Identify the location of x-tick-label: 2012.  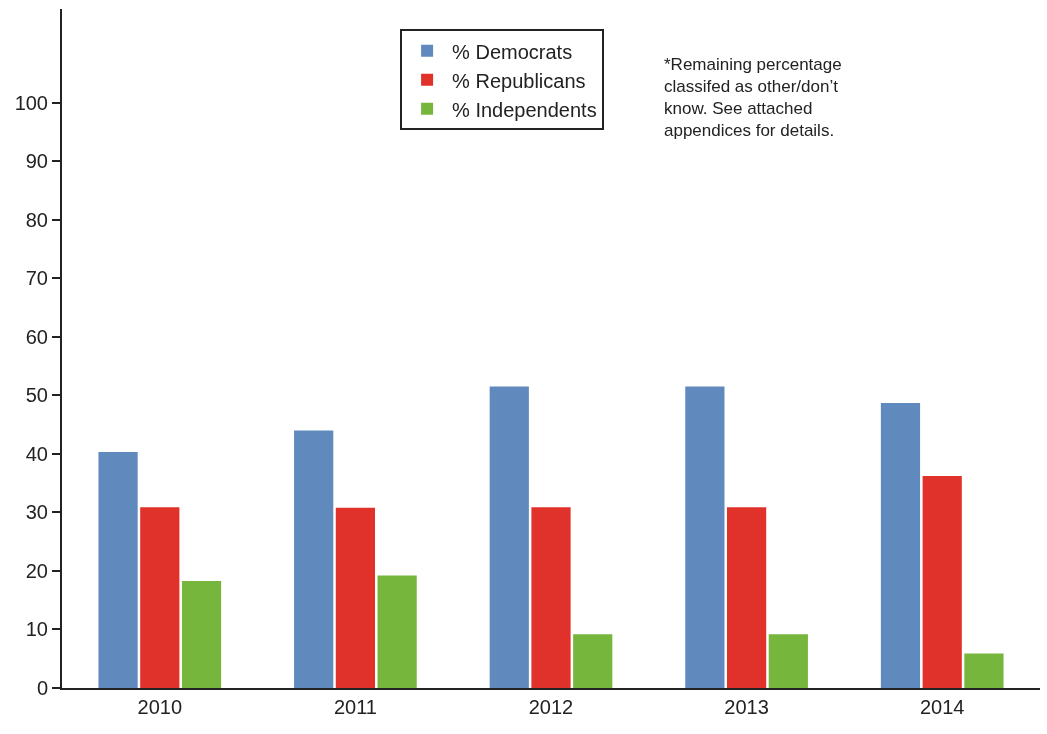
(551, 707).